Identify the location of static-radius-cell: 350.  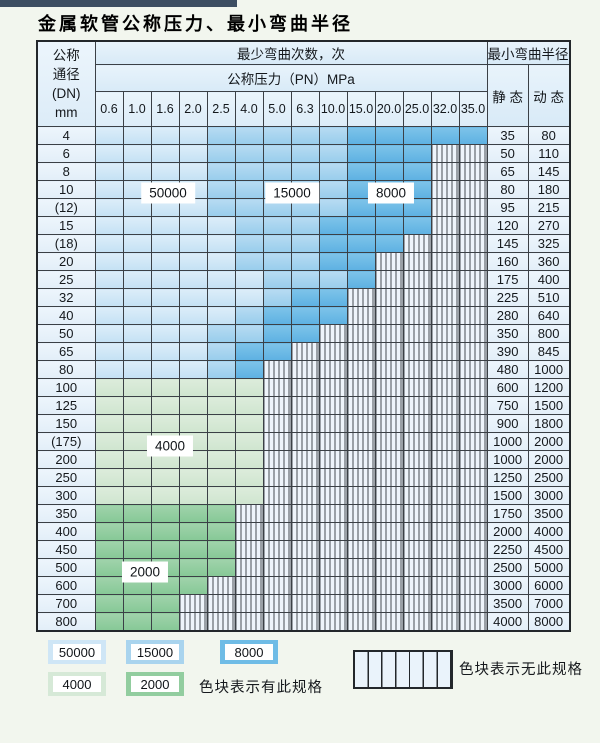
(507, 333).